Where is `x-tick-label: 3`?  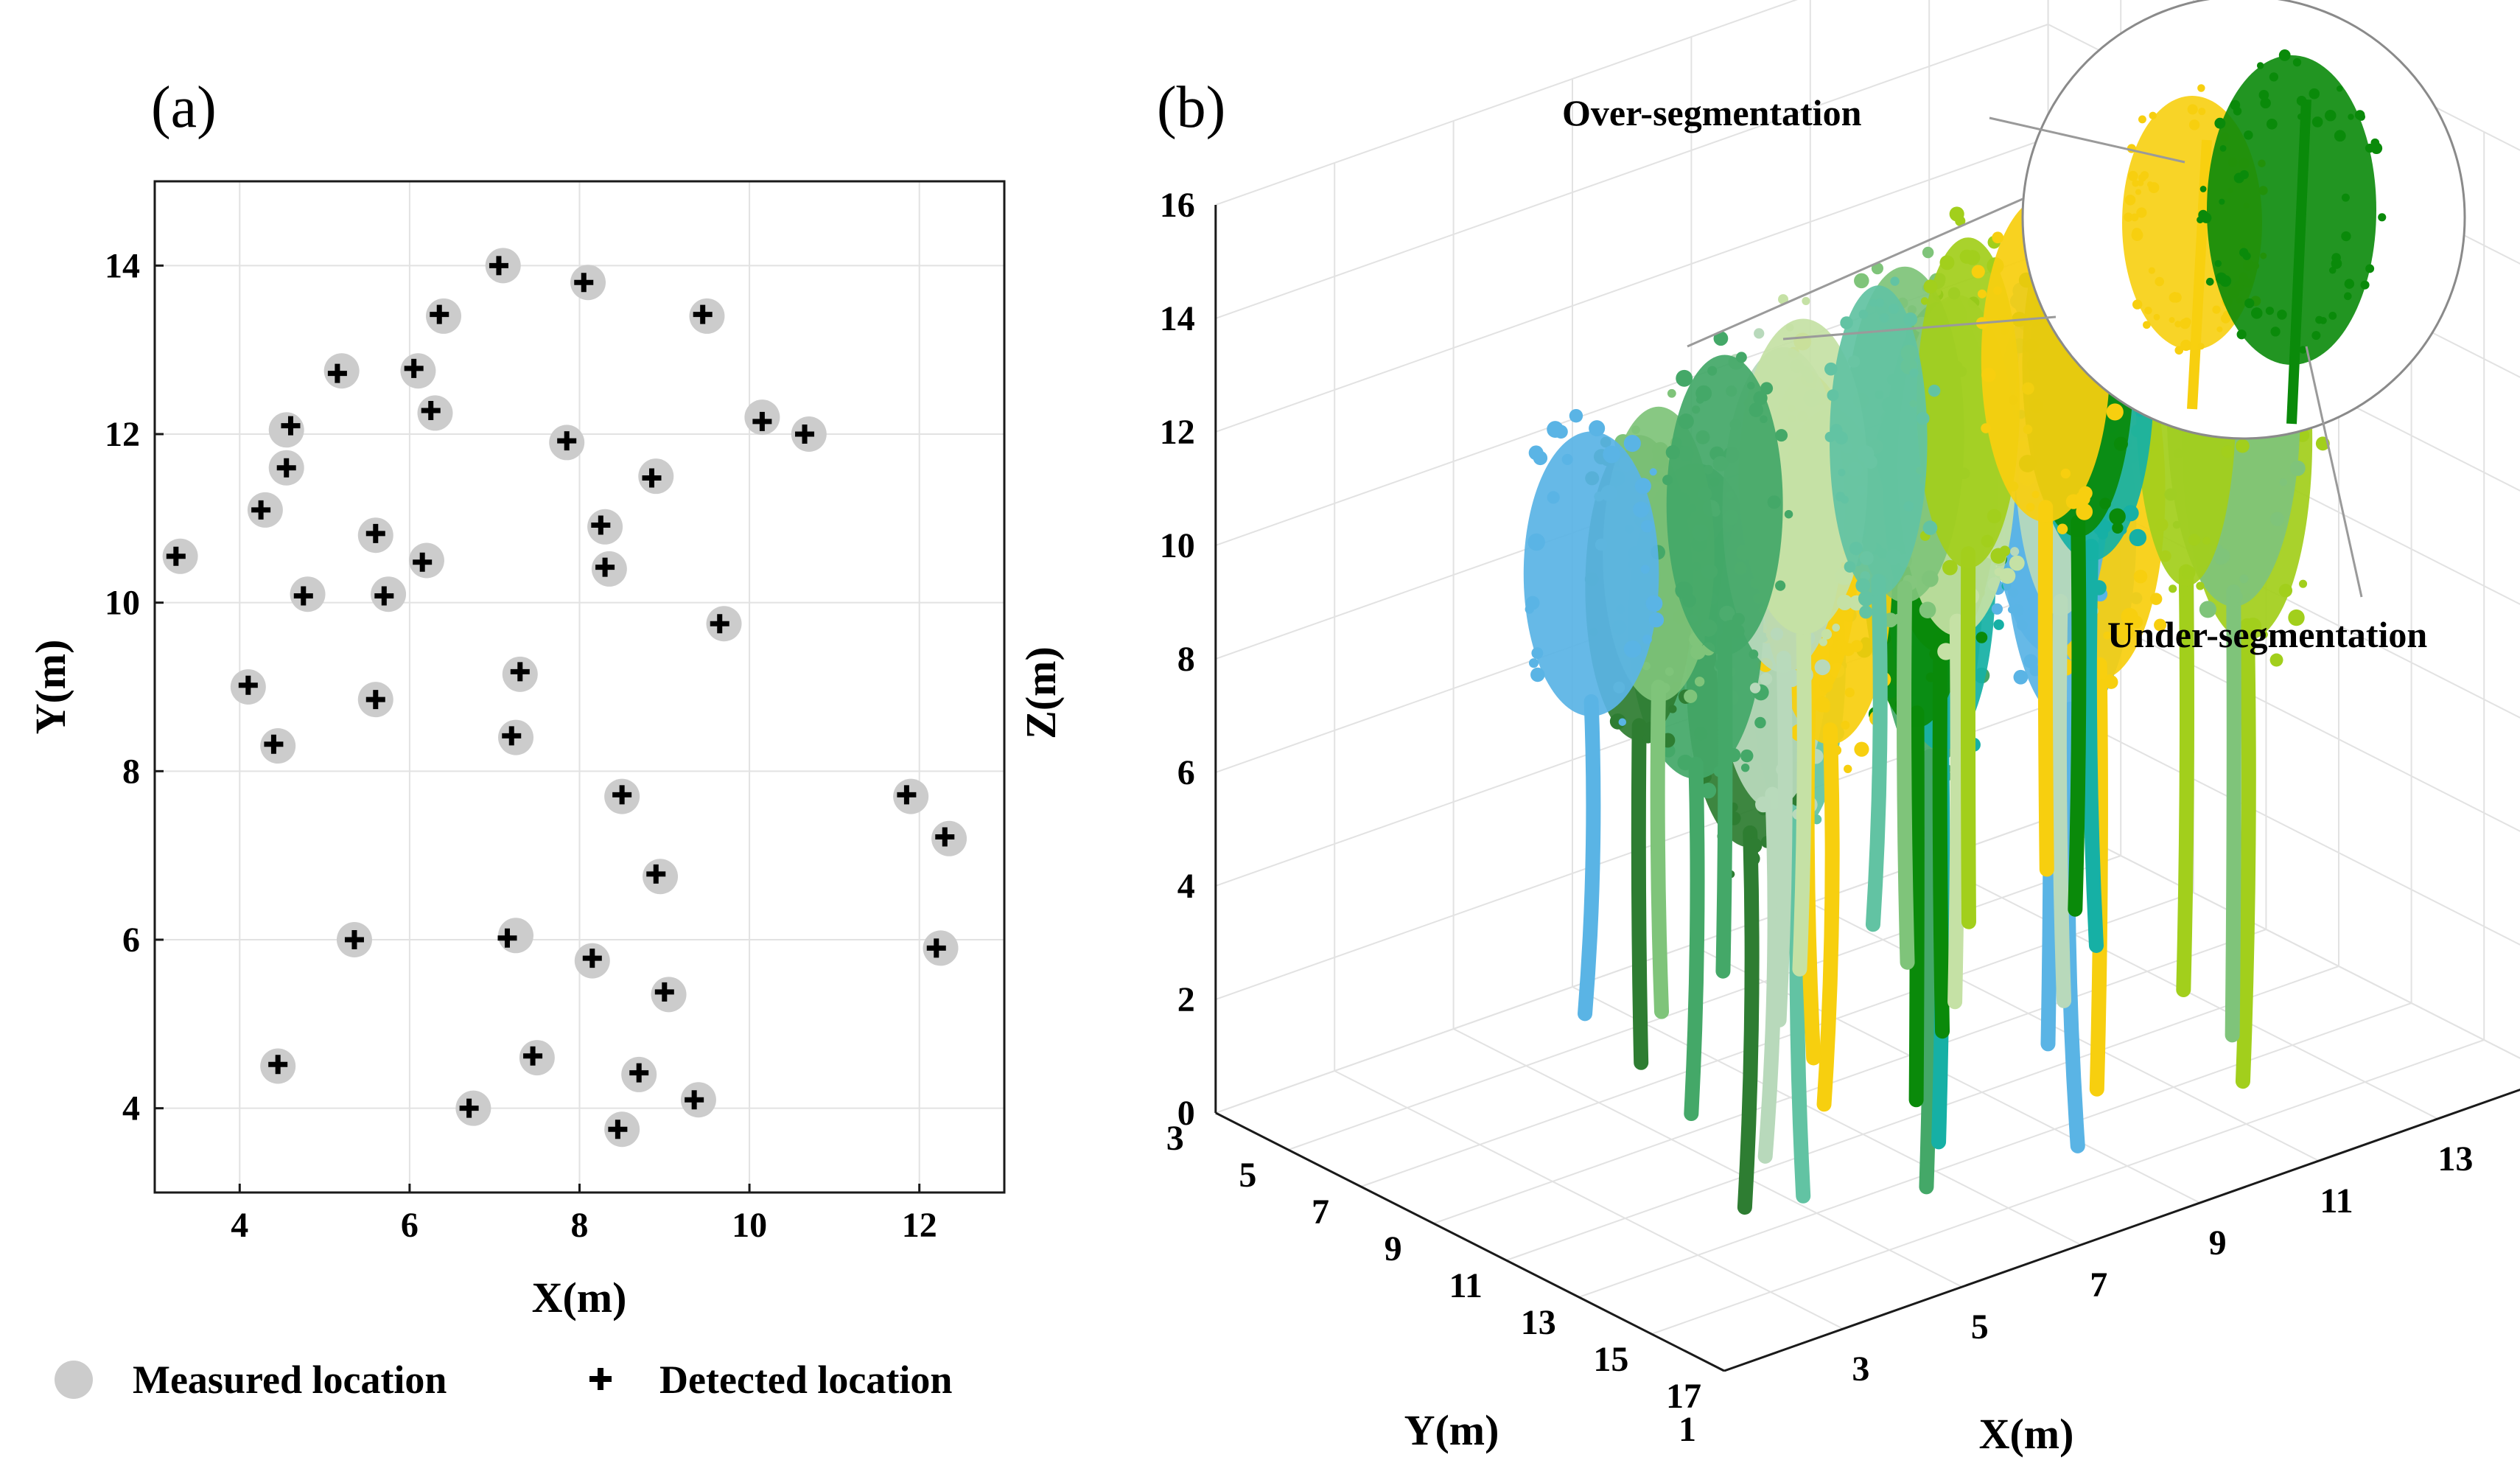
x-tick-label: 3 is located at coordinates (1860, 1369).